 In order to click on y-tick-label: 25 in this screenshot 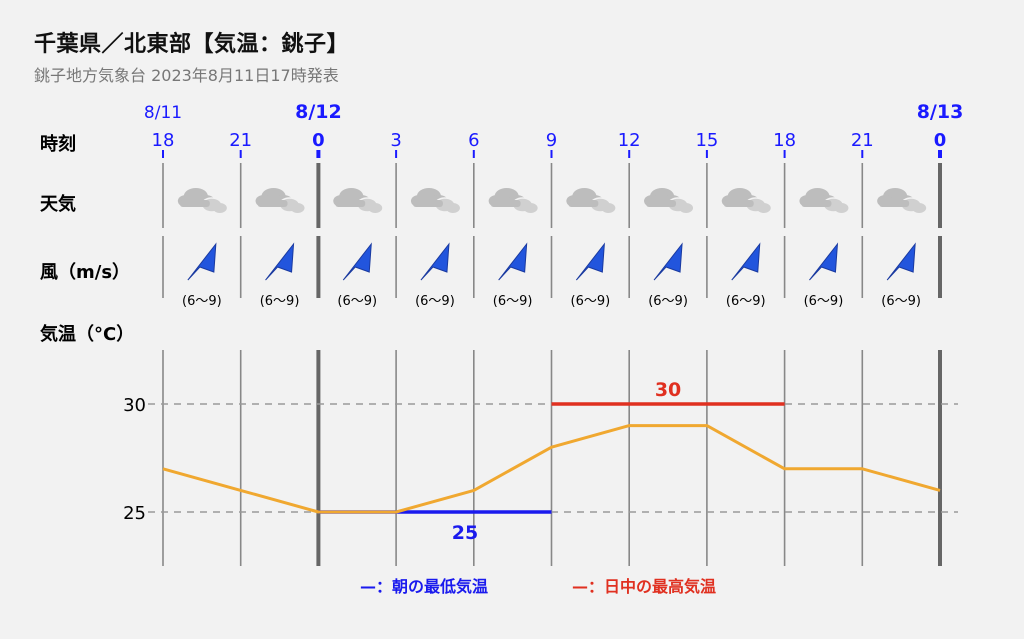, I will do `click(134, 513)`.